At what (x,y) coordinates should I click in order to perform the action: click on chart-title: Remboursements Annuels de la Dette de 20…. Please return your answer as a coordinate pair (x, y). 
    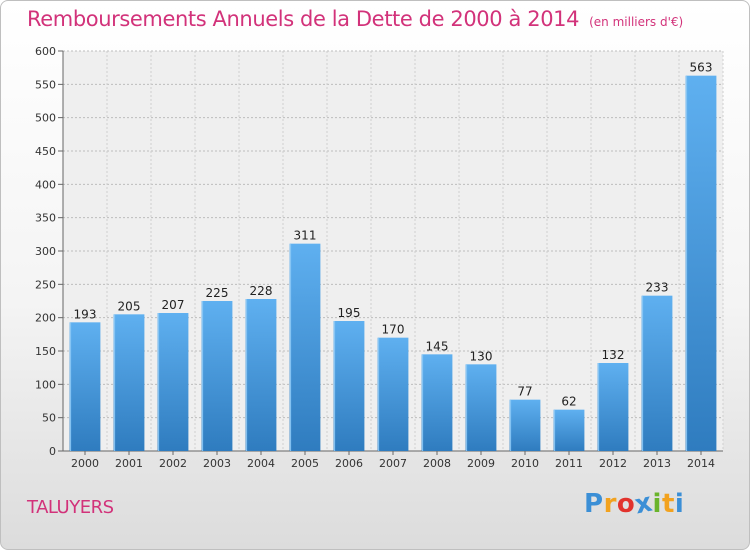
    Looking at the image, I should click on (355, 19).